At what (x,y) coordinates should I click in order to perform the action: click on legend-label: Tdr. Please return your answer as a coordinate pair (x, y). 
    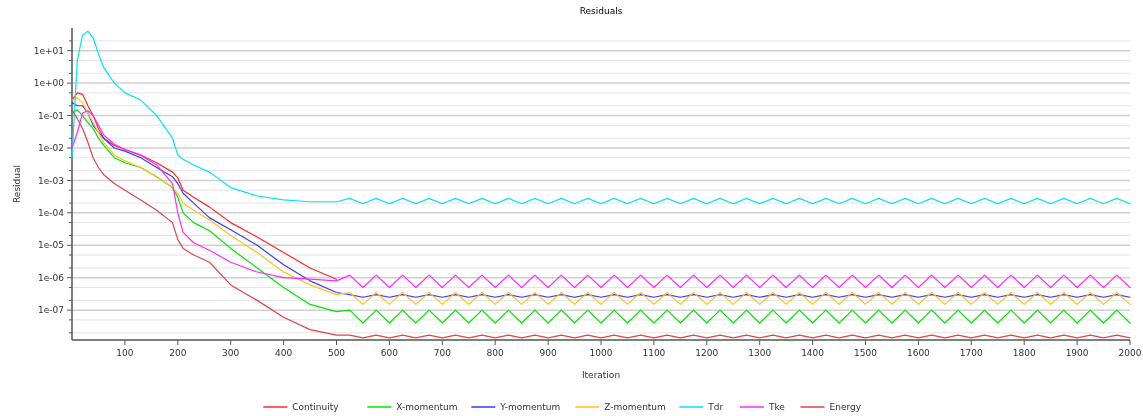
    Looking at the image, I should click on (715, 407).